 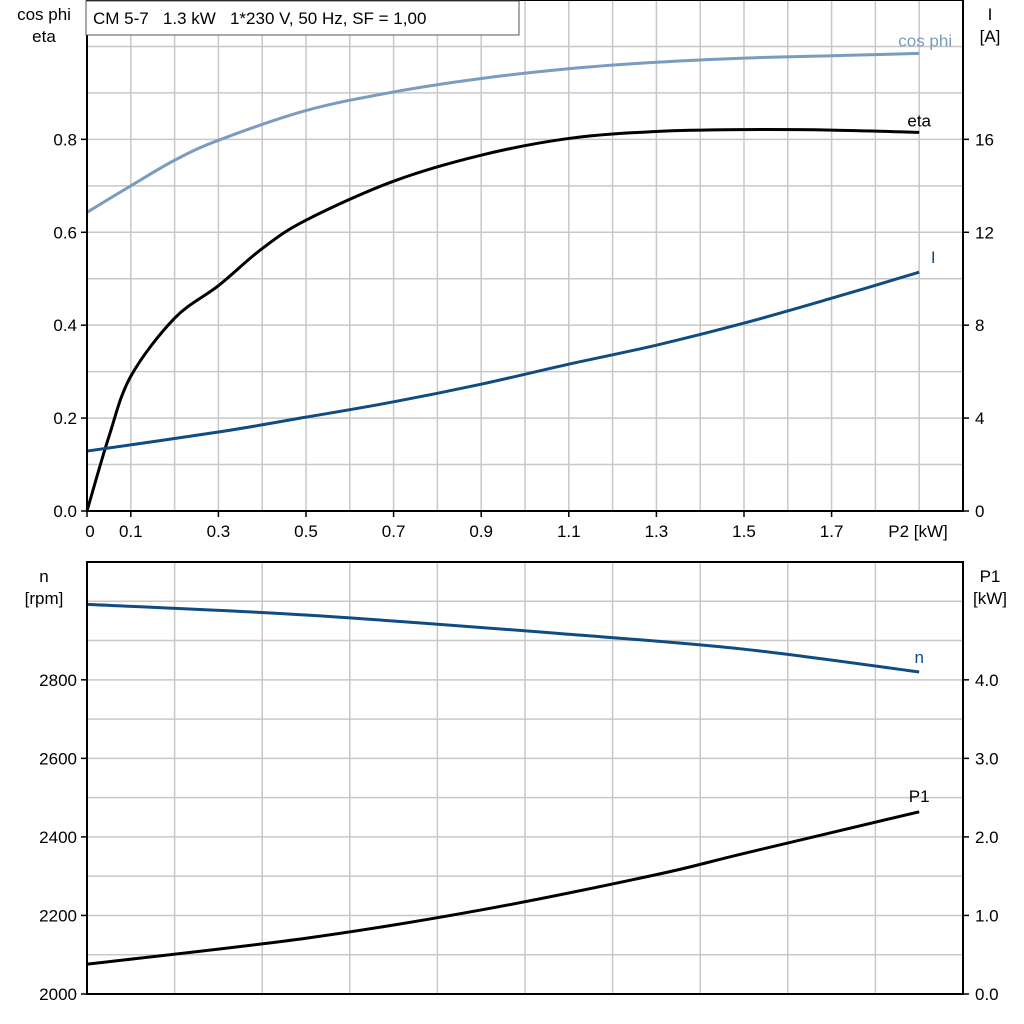 I want to click on y-left-tick-label: 0.2, so click(x=65, y=418).